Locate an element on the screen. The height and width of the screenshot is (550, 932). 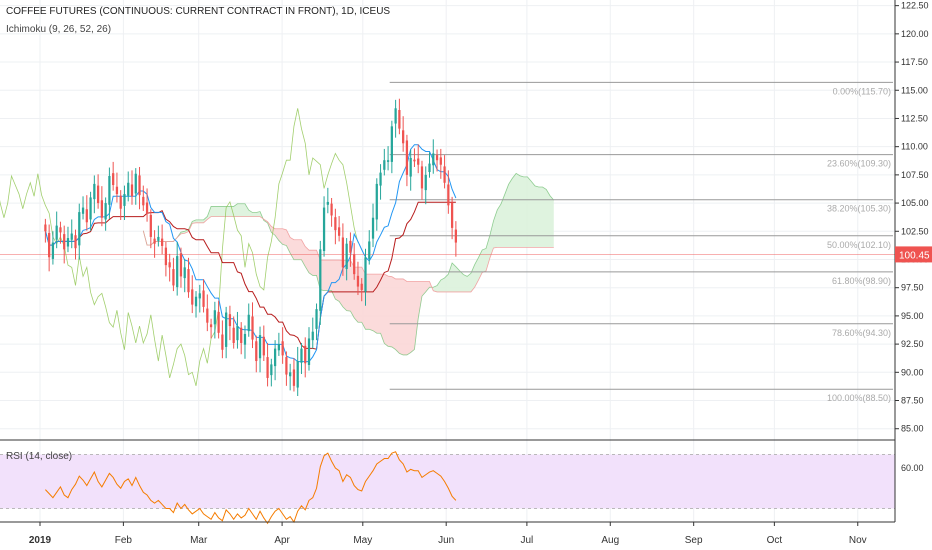
fib-level-label: 100.00%(88.50) is located at coordinates (859, 398).